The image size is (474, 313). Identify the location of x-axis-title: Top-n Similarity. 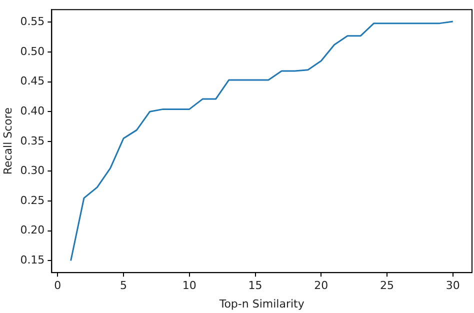
(261, 303).